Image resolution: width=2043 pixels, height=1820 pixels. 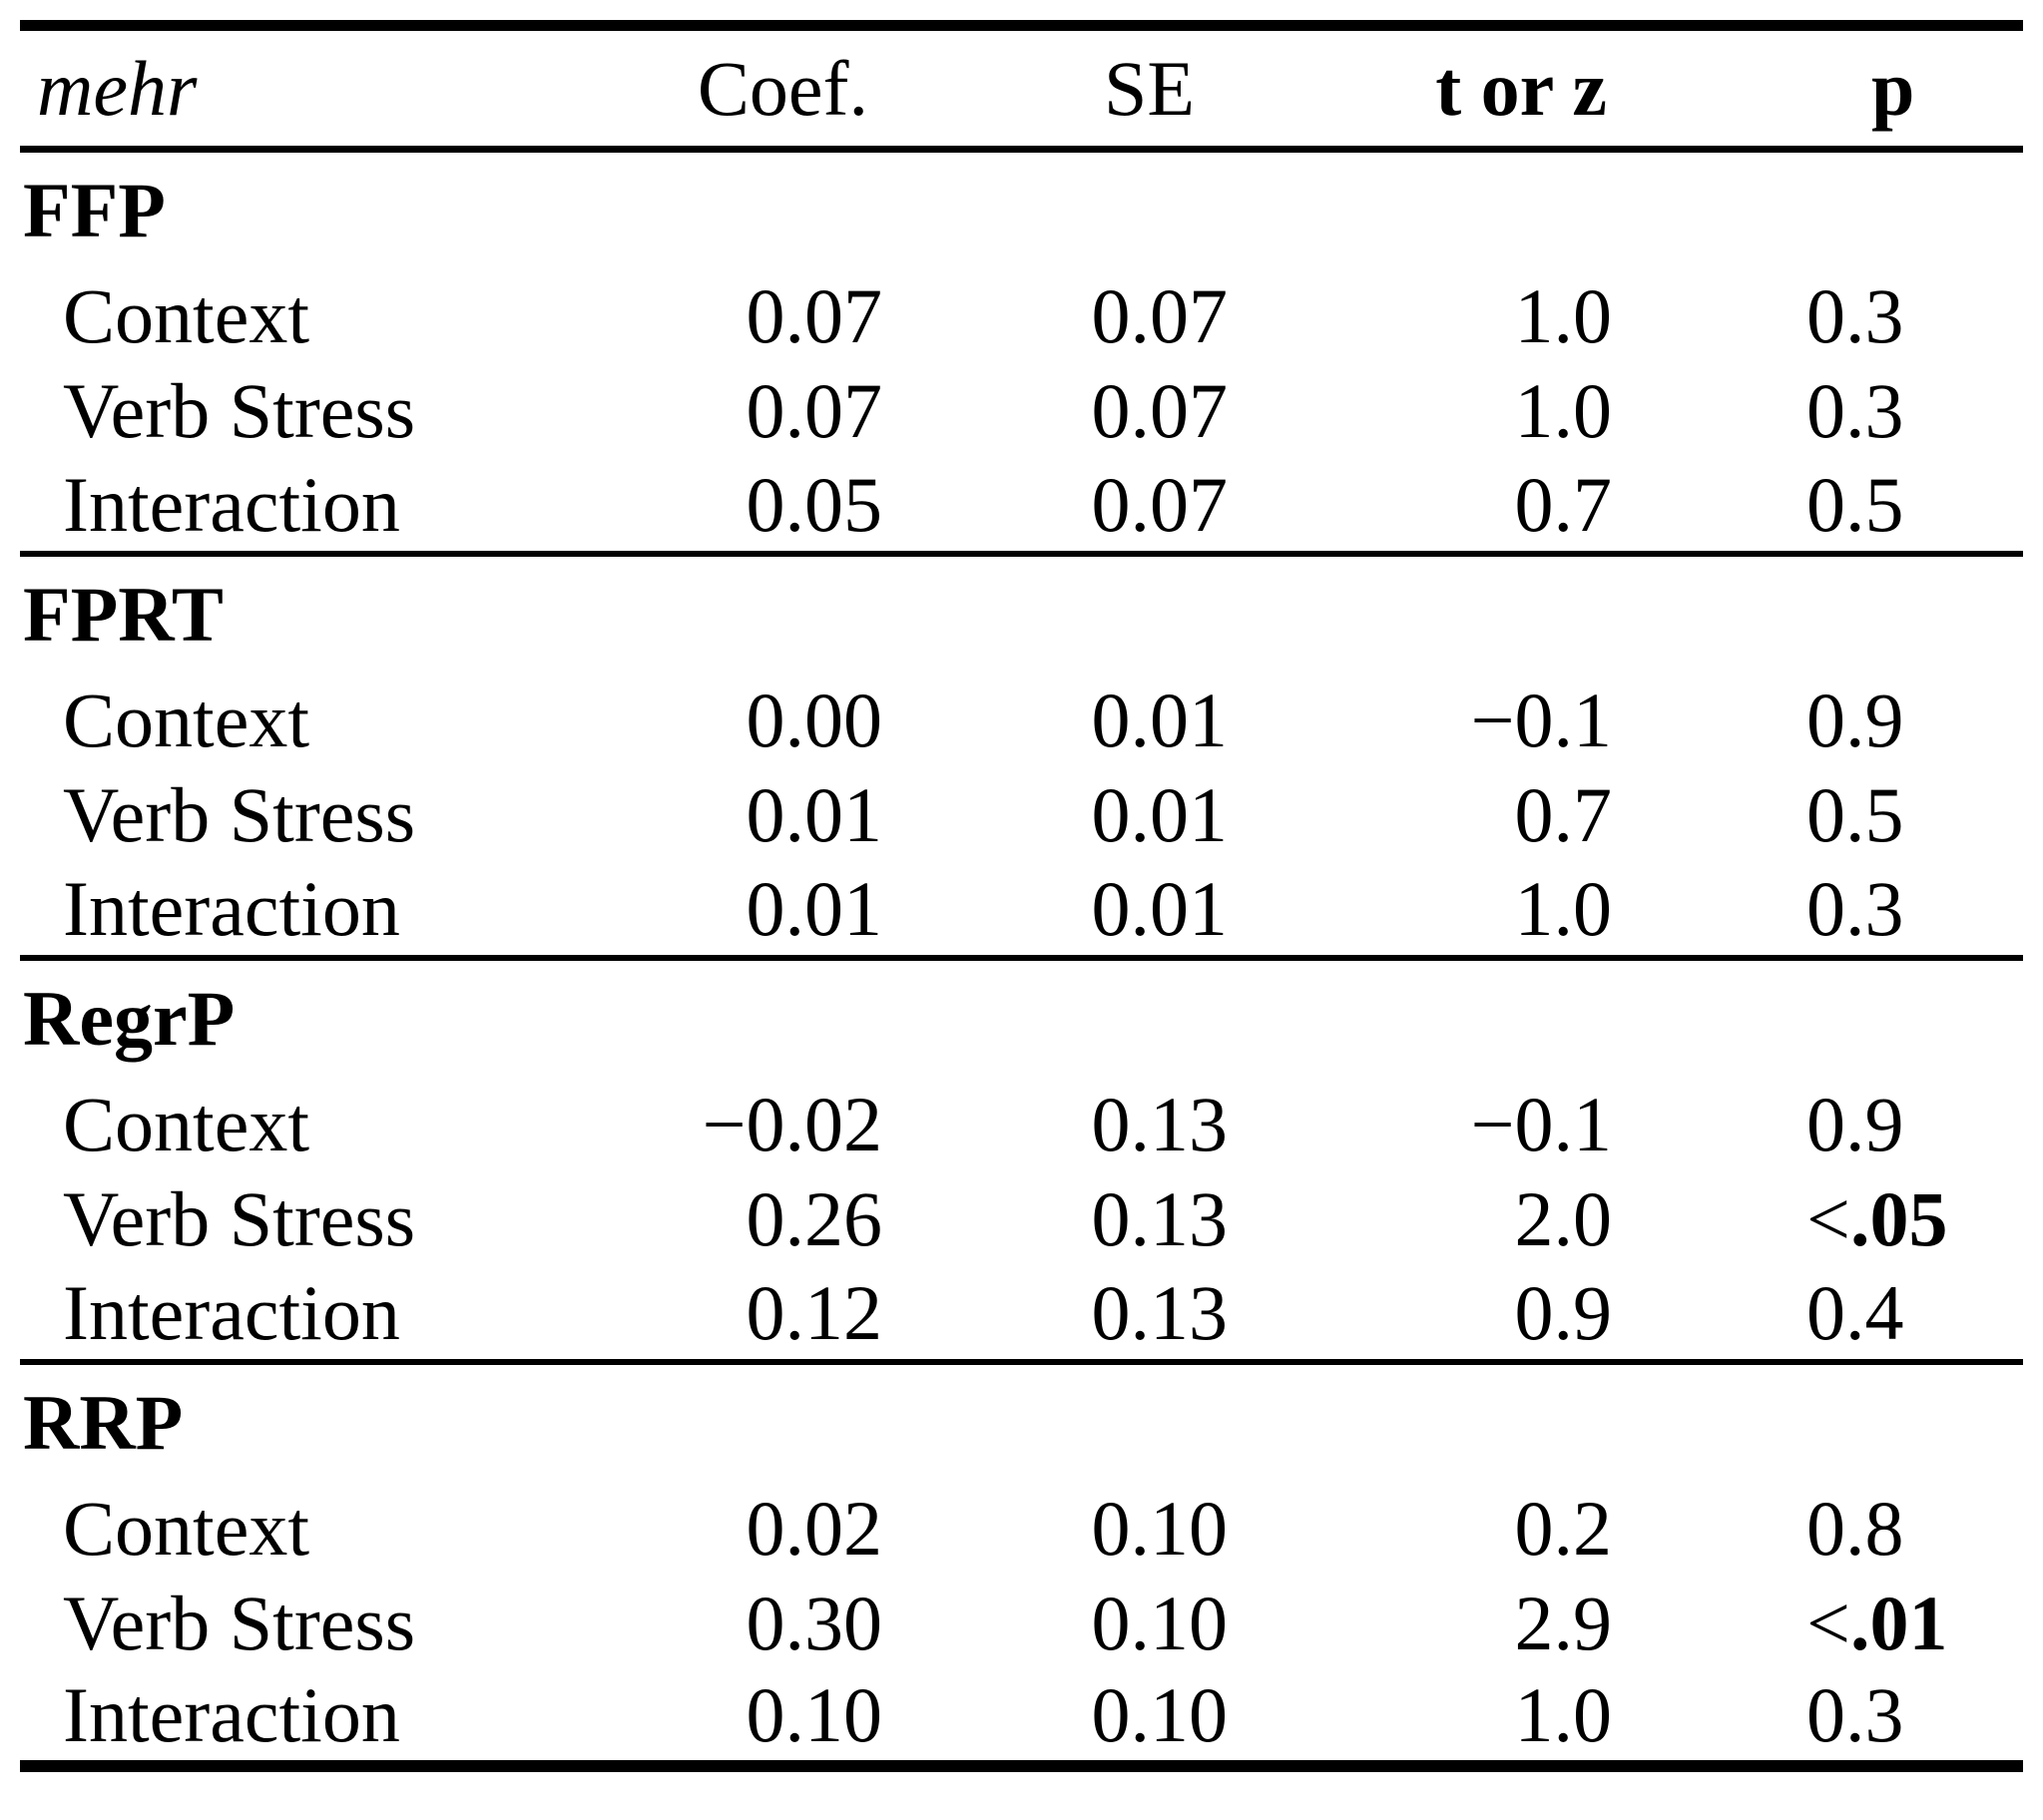 I want to click on table-row: Context 0.00 0.01 −0.1 0.9, so click(x=1021, y=721).